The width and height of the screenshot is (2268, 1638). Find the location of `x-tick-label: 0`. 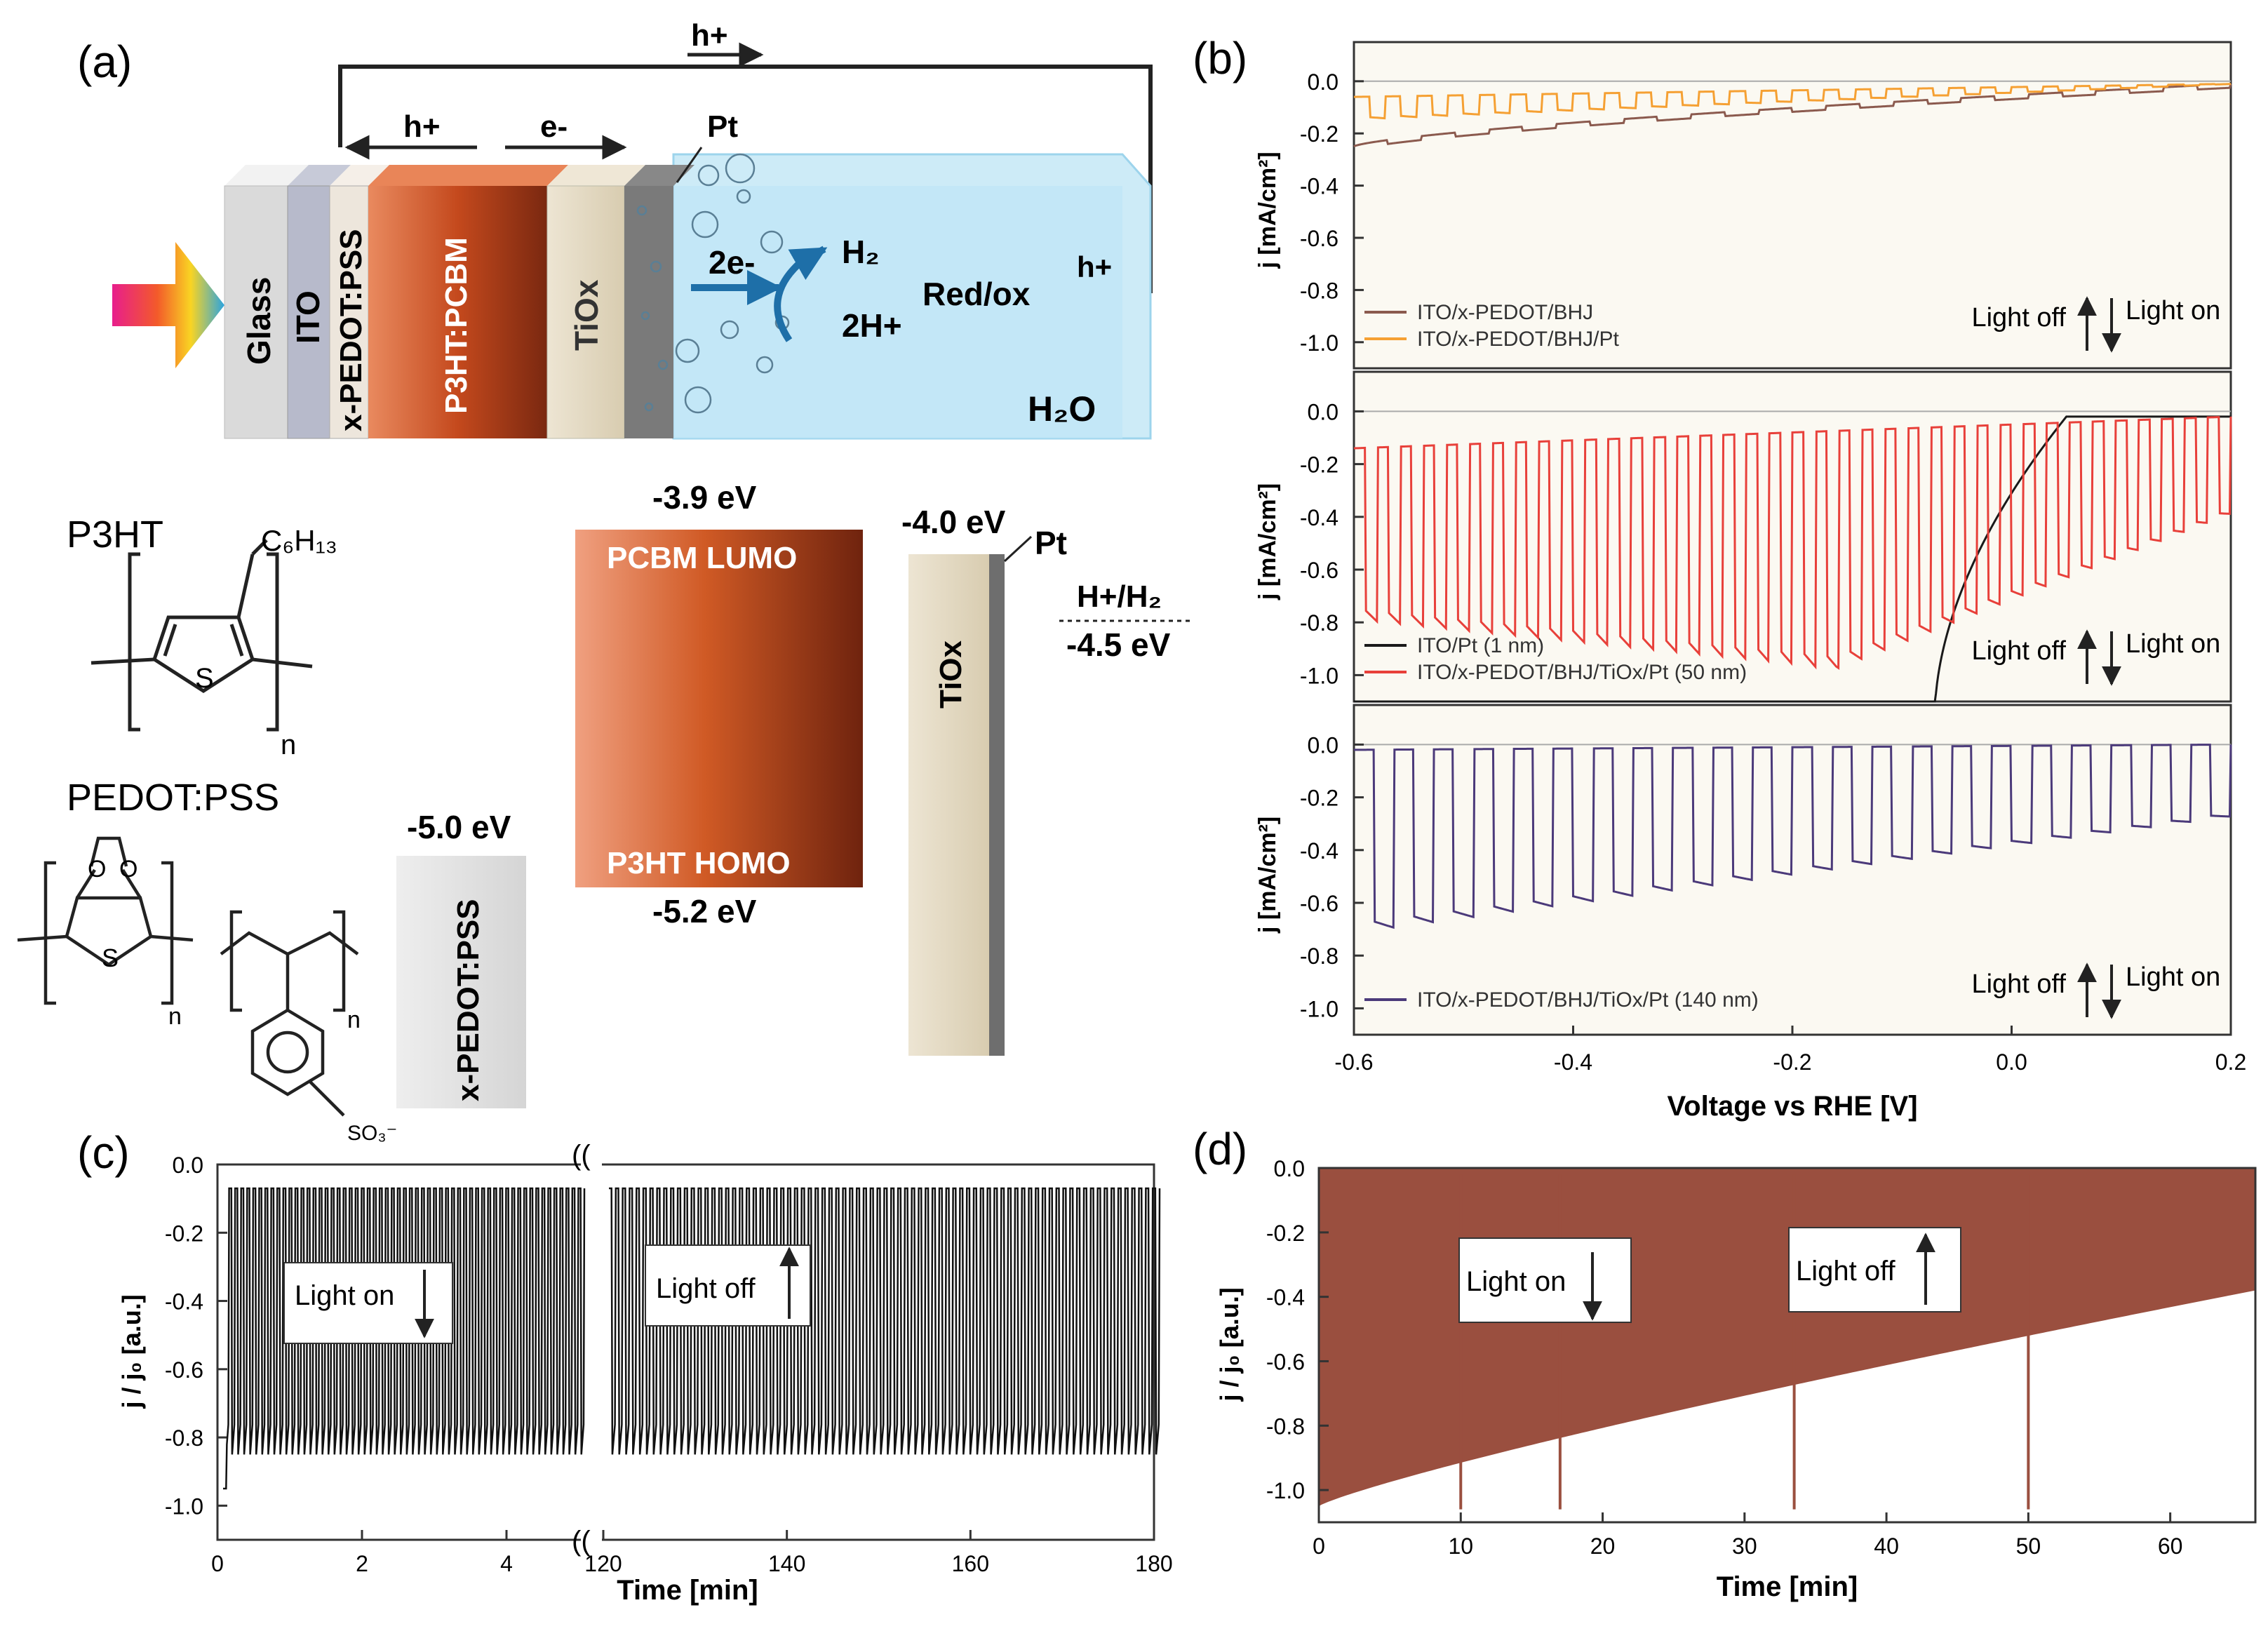

x-tick-label: 0 is located at coordinates (217, 1563).